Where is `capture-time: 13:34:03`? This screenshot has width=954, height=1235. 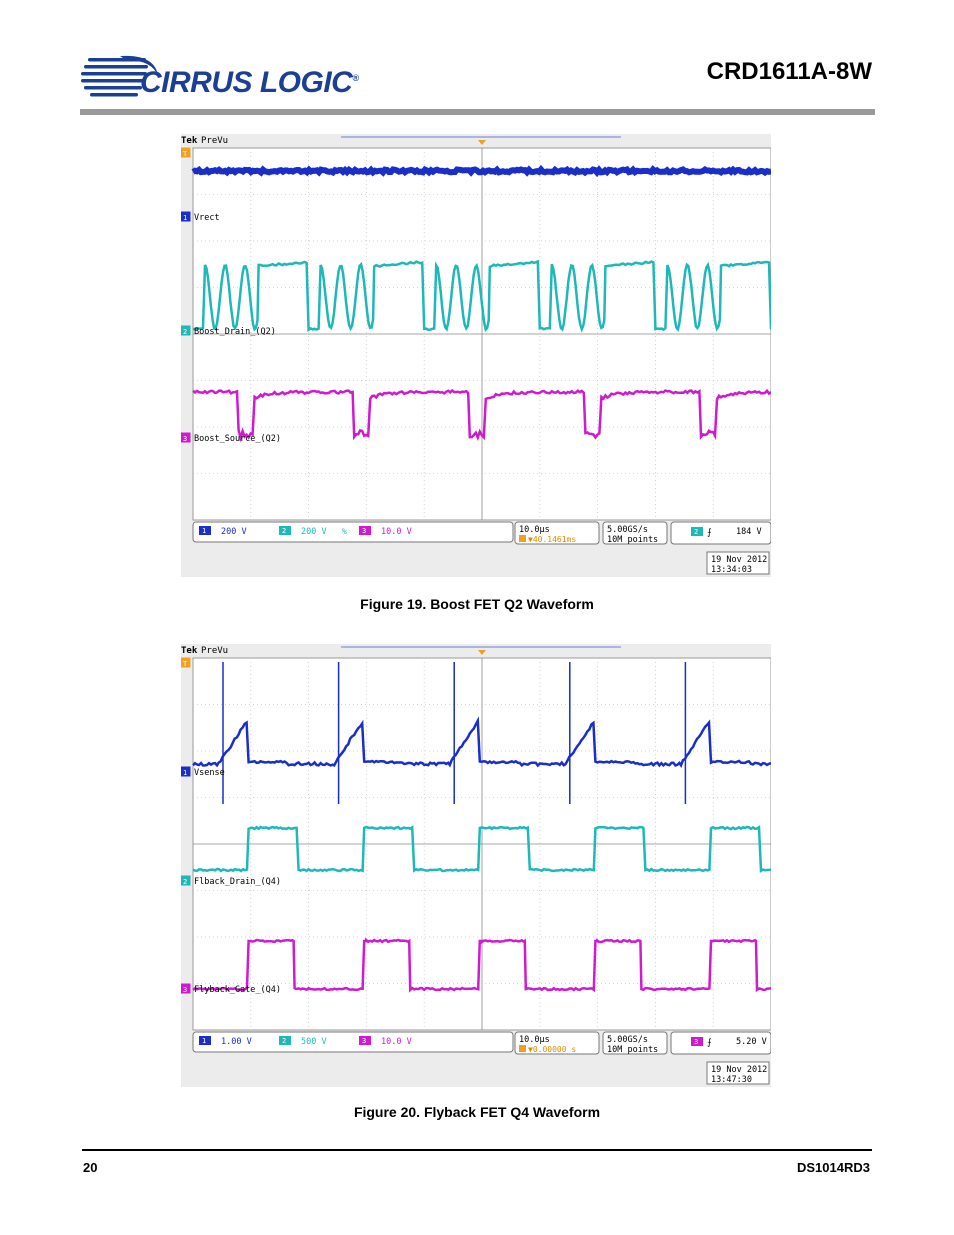 capture-time: 13:34:03 is located at coordinates (731, 570).